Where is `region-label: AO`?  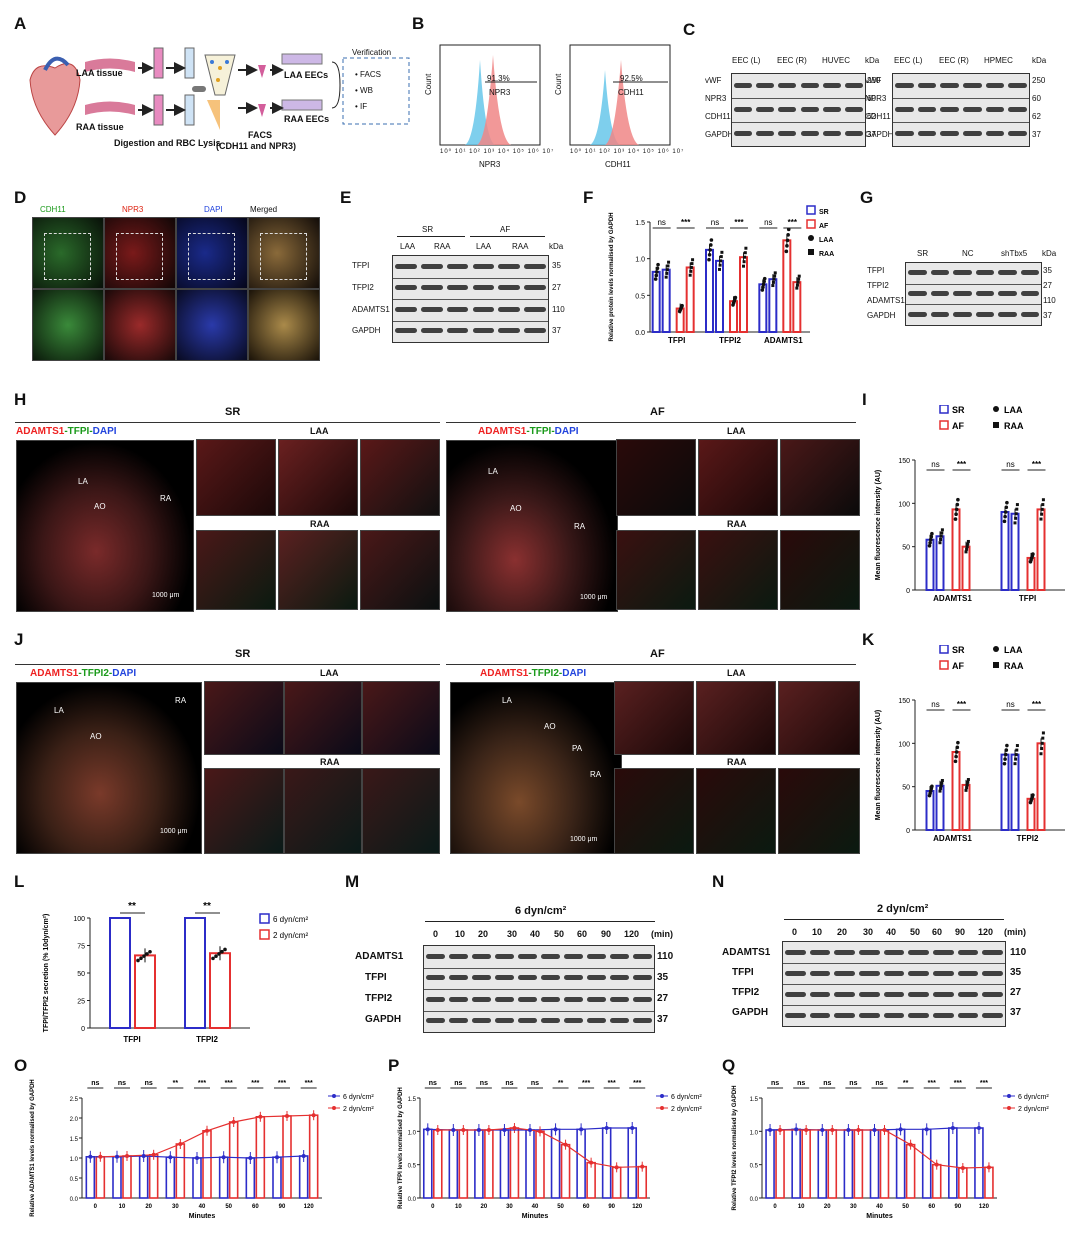
region-label: AO is located at coordinates (100, 506).